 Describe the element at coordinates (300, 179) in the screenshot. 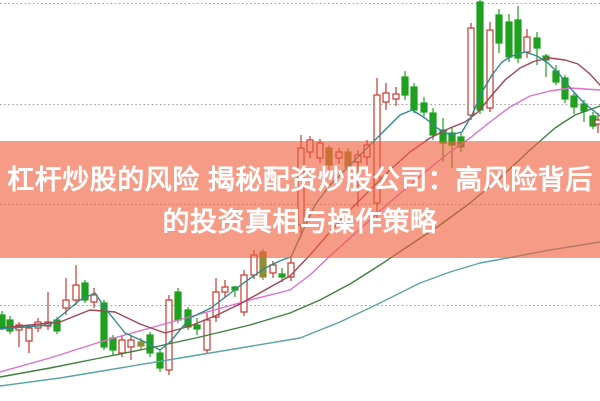

I see `headline-line-1: 杠杆炒股的风险 揭秘配资炒股公司：高风险背后` at that location.